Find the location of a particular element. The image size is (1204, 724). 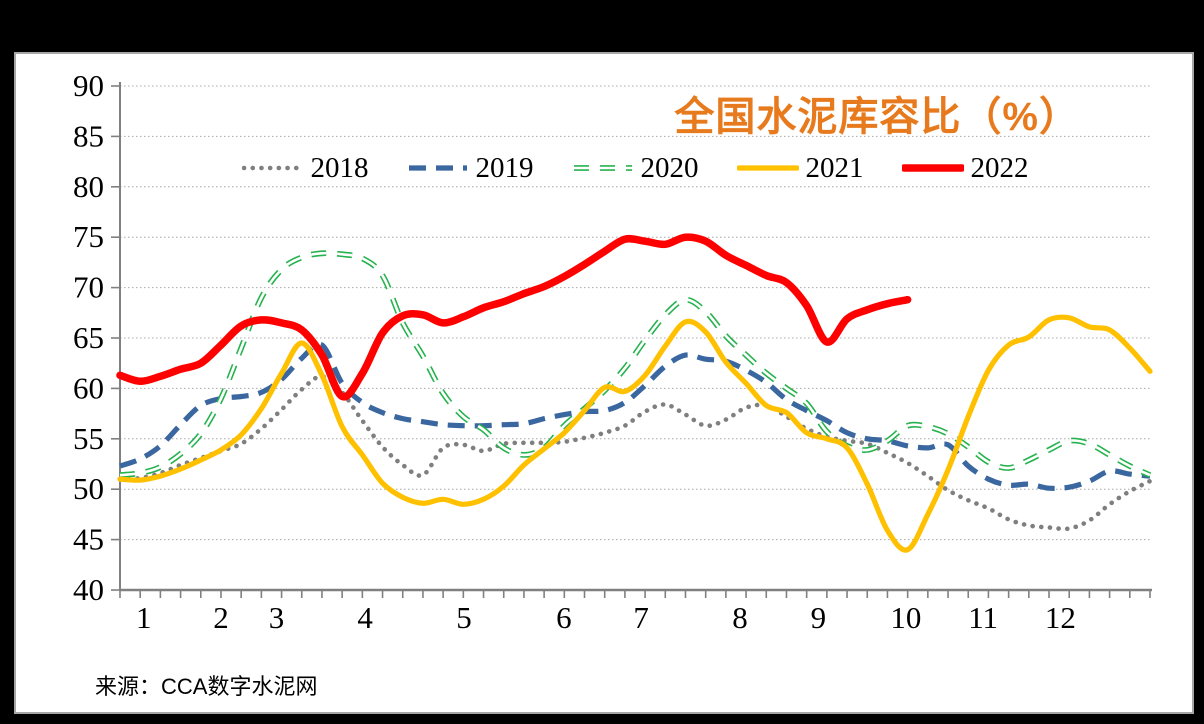

legend-line-2019 is located at coordinates (437, 168).